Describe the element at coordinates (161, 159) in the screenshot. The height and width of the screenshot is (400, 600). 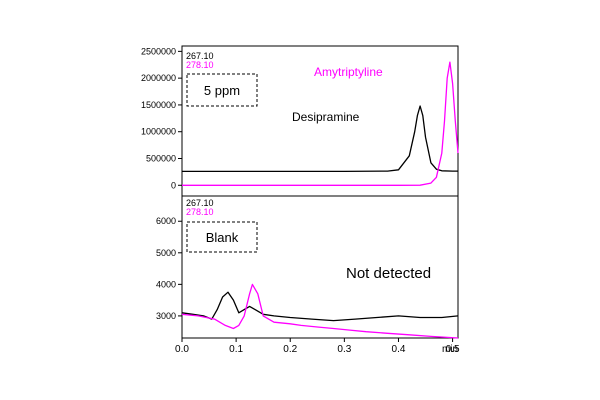
I see `y-tick-label: 500000` at that location.